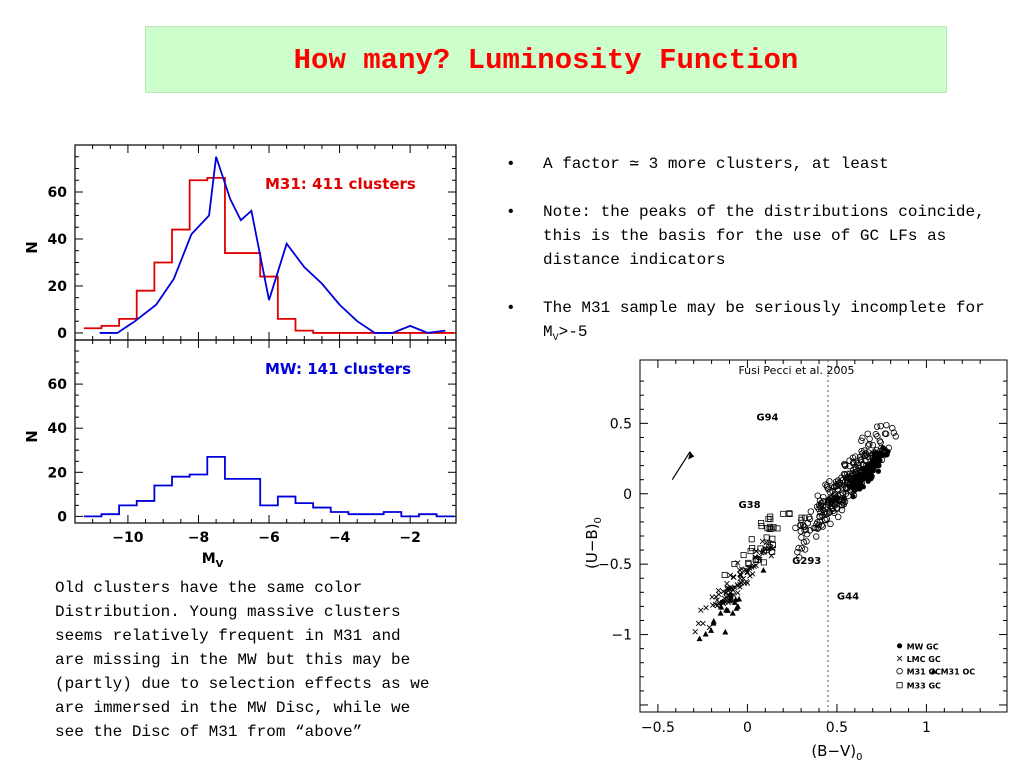  I want to click on bullet-text: A factor ≃ 3 more clusters, at least, so click(716, 164).